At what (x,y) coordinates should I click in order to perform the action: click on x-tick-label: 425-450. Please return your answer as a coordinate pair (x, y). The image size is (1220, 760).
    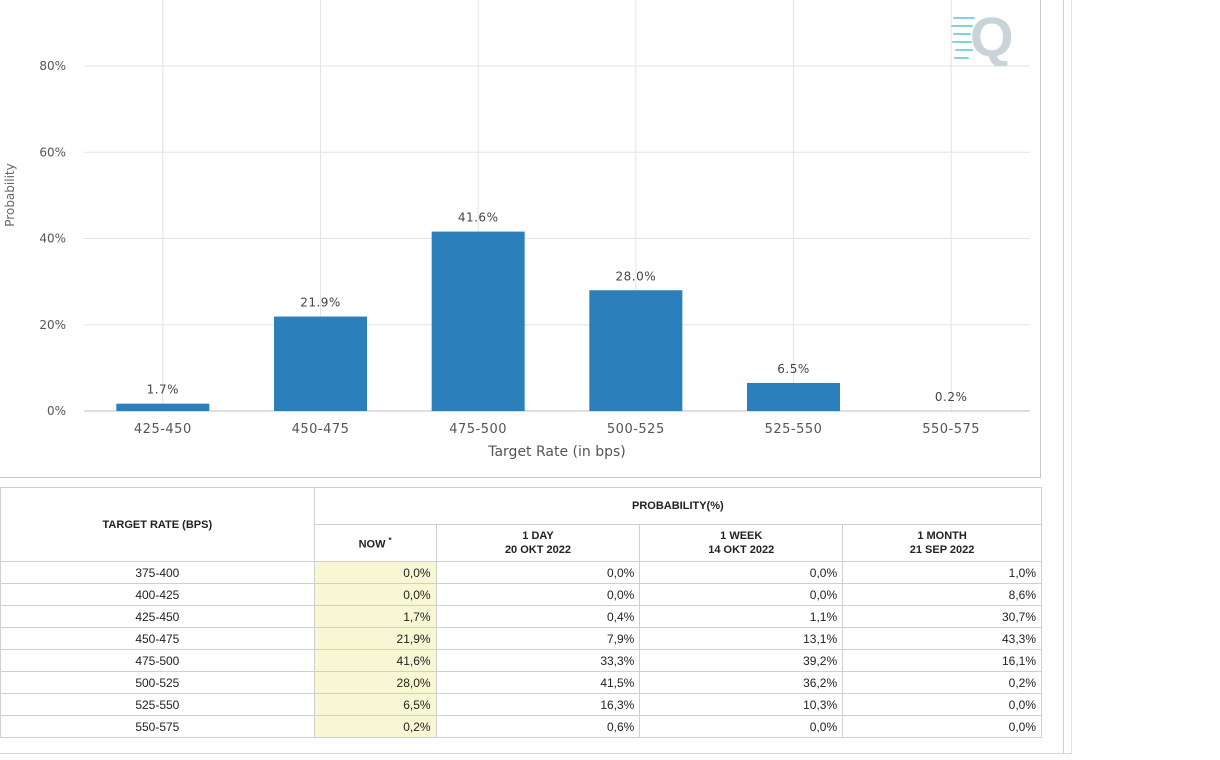
    Looking at the image, I should click on (163, 429).